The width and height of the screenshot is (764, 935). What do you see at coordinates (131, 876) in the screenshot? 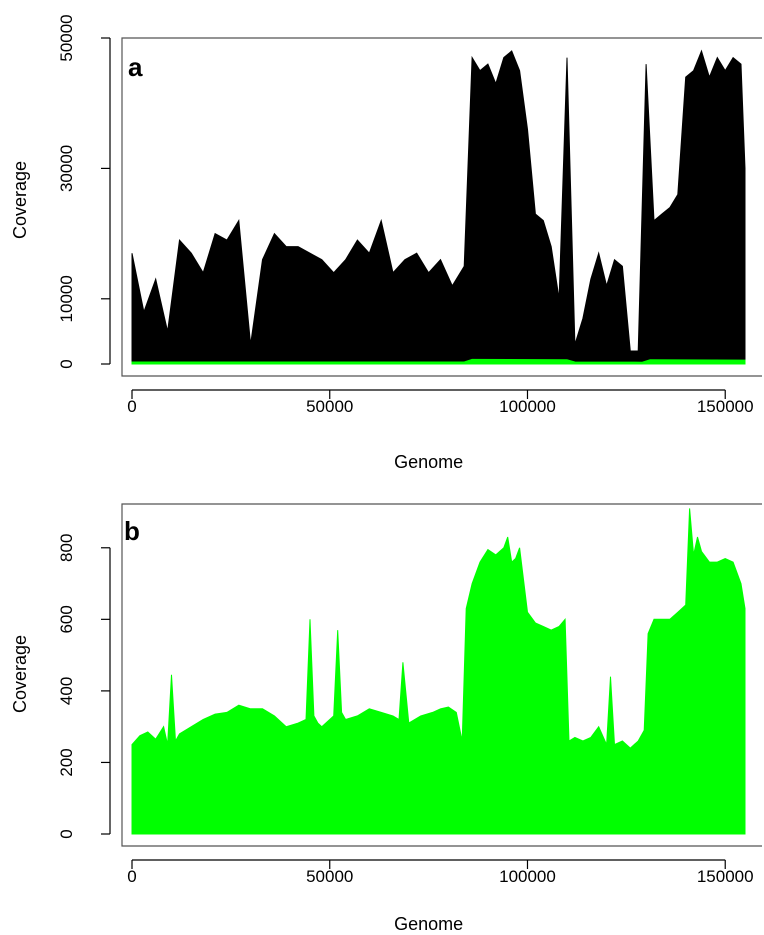
I see `panel-b-x-tick-label-0: 0` at bounding box center [131, 876].